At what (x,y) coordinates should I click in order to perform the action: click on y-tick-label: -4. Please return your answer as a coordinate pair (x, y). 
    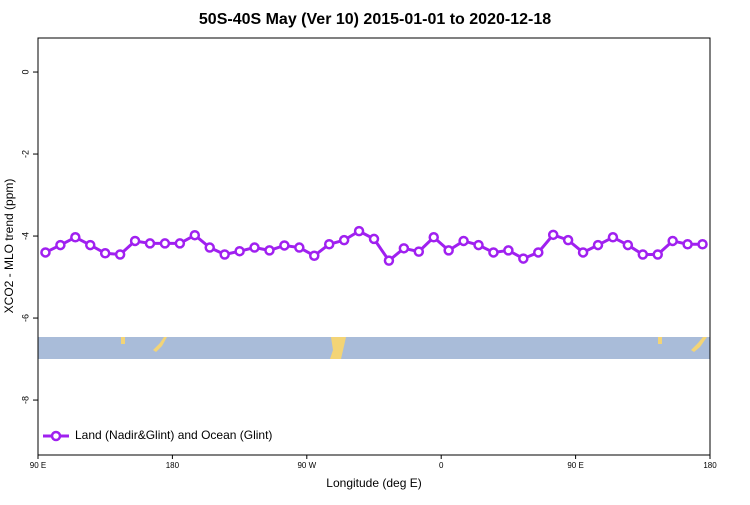
    Looking at the image, I should click on (25, 236).